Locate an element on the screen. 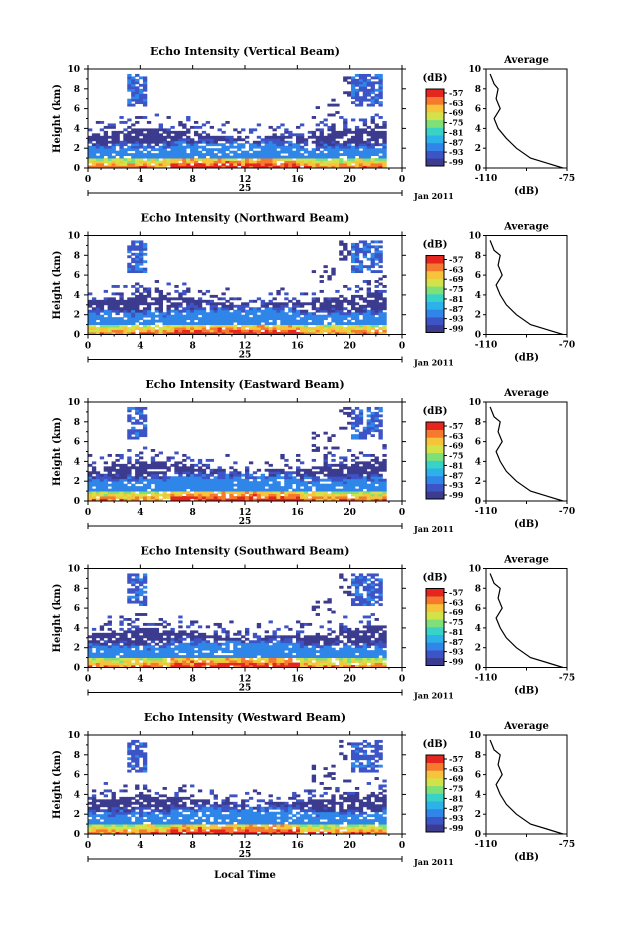 The width and height of the screenshot is (621, 929). profile-y-tick-label: 0 is located at coordinates (478, 669).